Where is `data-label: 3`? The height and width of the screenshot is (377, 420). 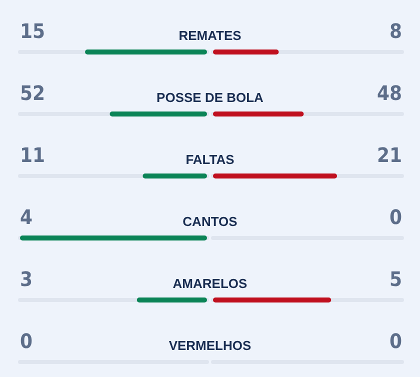 data-label: 3 is located at coordinates (26, 279).